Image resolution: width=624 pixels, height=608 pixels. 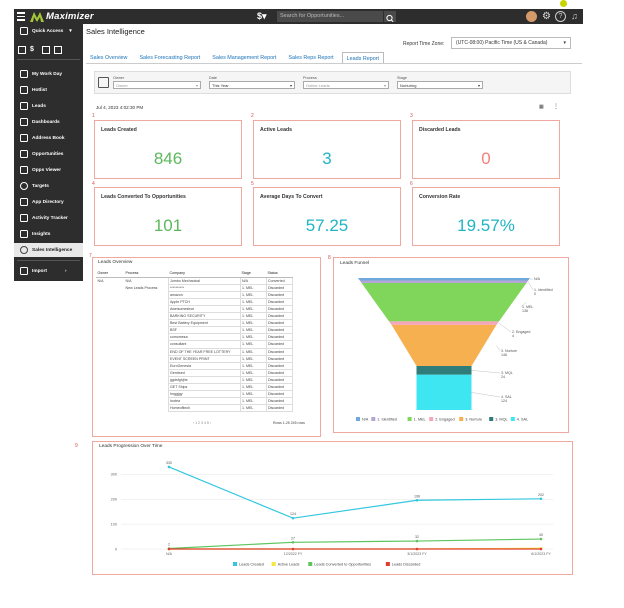 What do you see at coordinates (48, 154) in the screenshot?
I see `sidebar-item-opportunities: Opportunities` at bounding box center [48, 154].